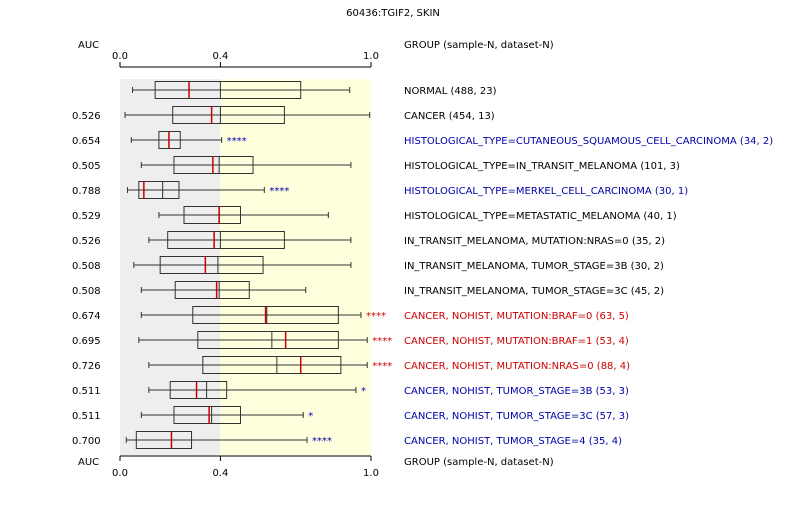 The width and height of the screenshot is (787, 505). What do you see at coordinates (516, 416) in the screenshot?
I see `group-label: CANCER, NOHIST, TUMOR_STAGE=3C (57, 3)` at bounding box center [516, 416].